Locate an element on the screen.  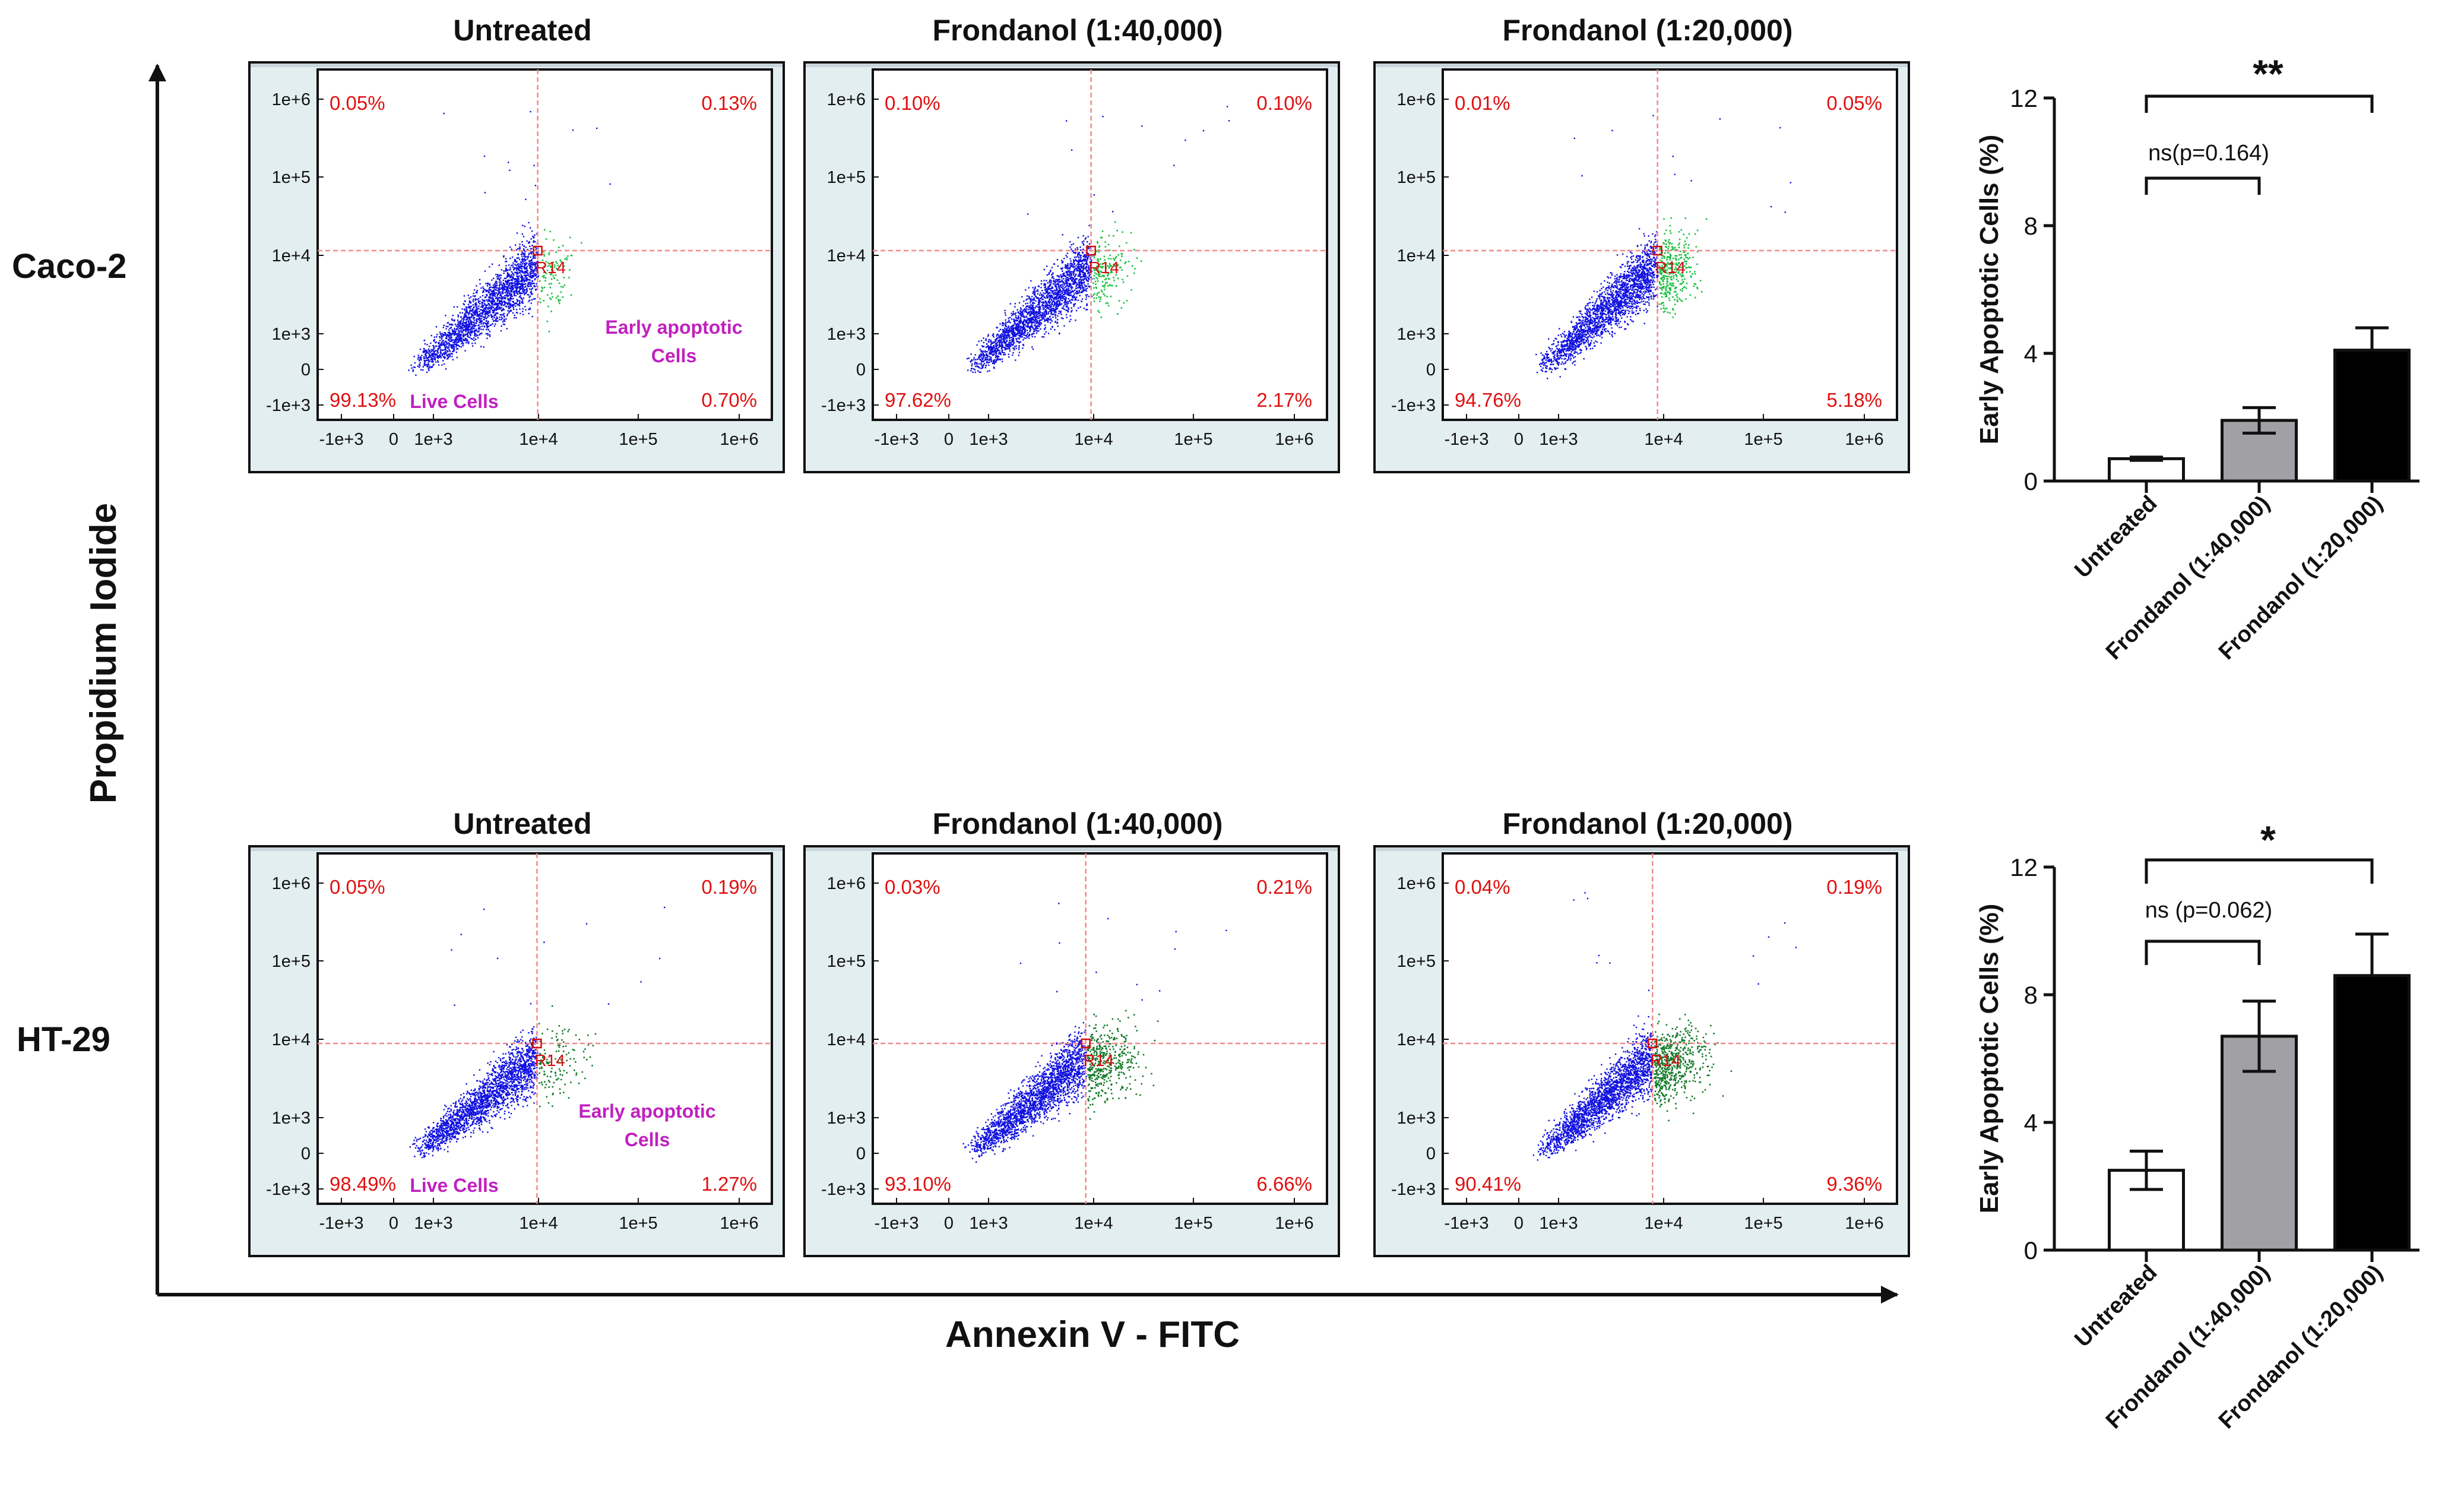
quadrant-lower-left: 97.62% is located at coordinates (918, 400).